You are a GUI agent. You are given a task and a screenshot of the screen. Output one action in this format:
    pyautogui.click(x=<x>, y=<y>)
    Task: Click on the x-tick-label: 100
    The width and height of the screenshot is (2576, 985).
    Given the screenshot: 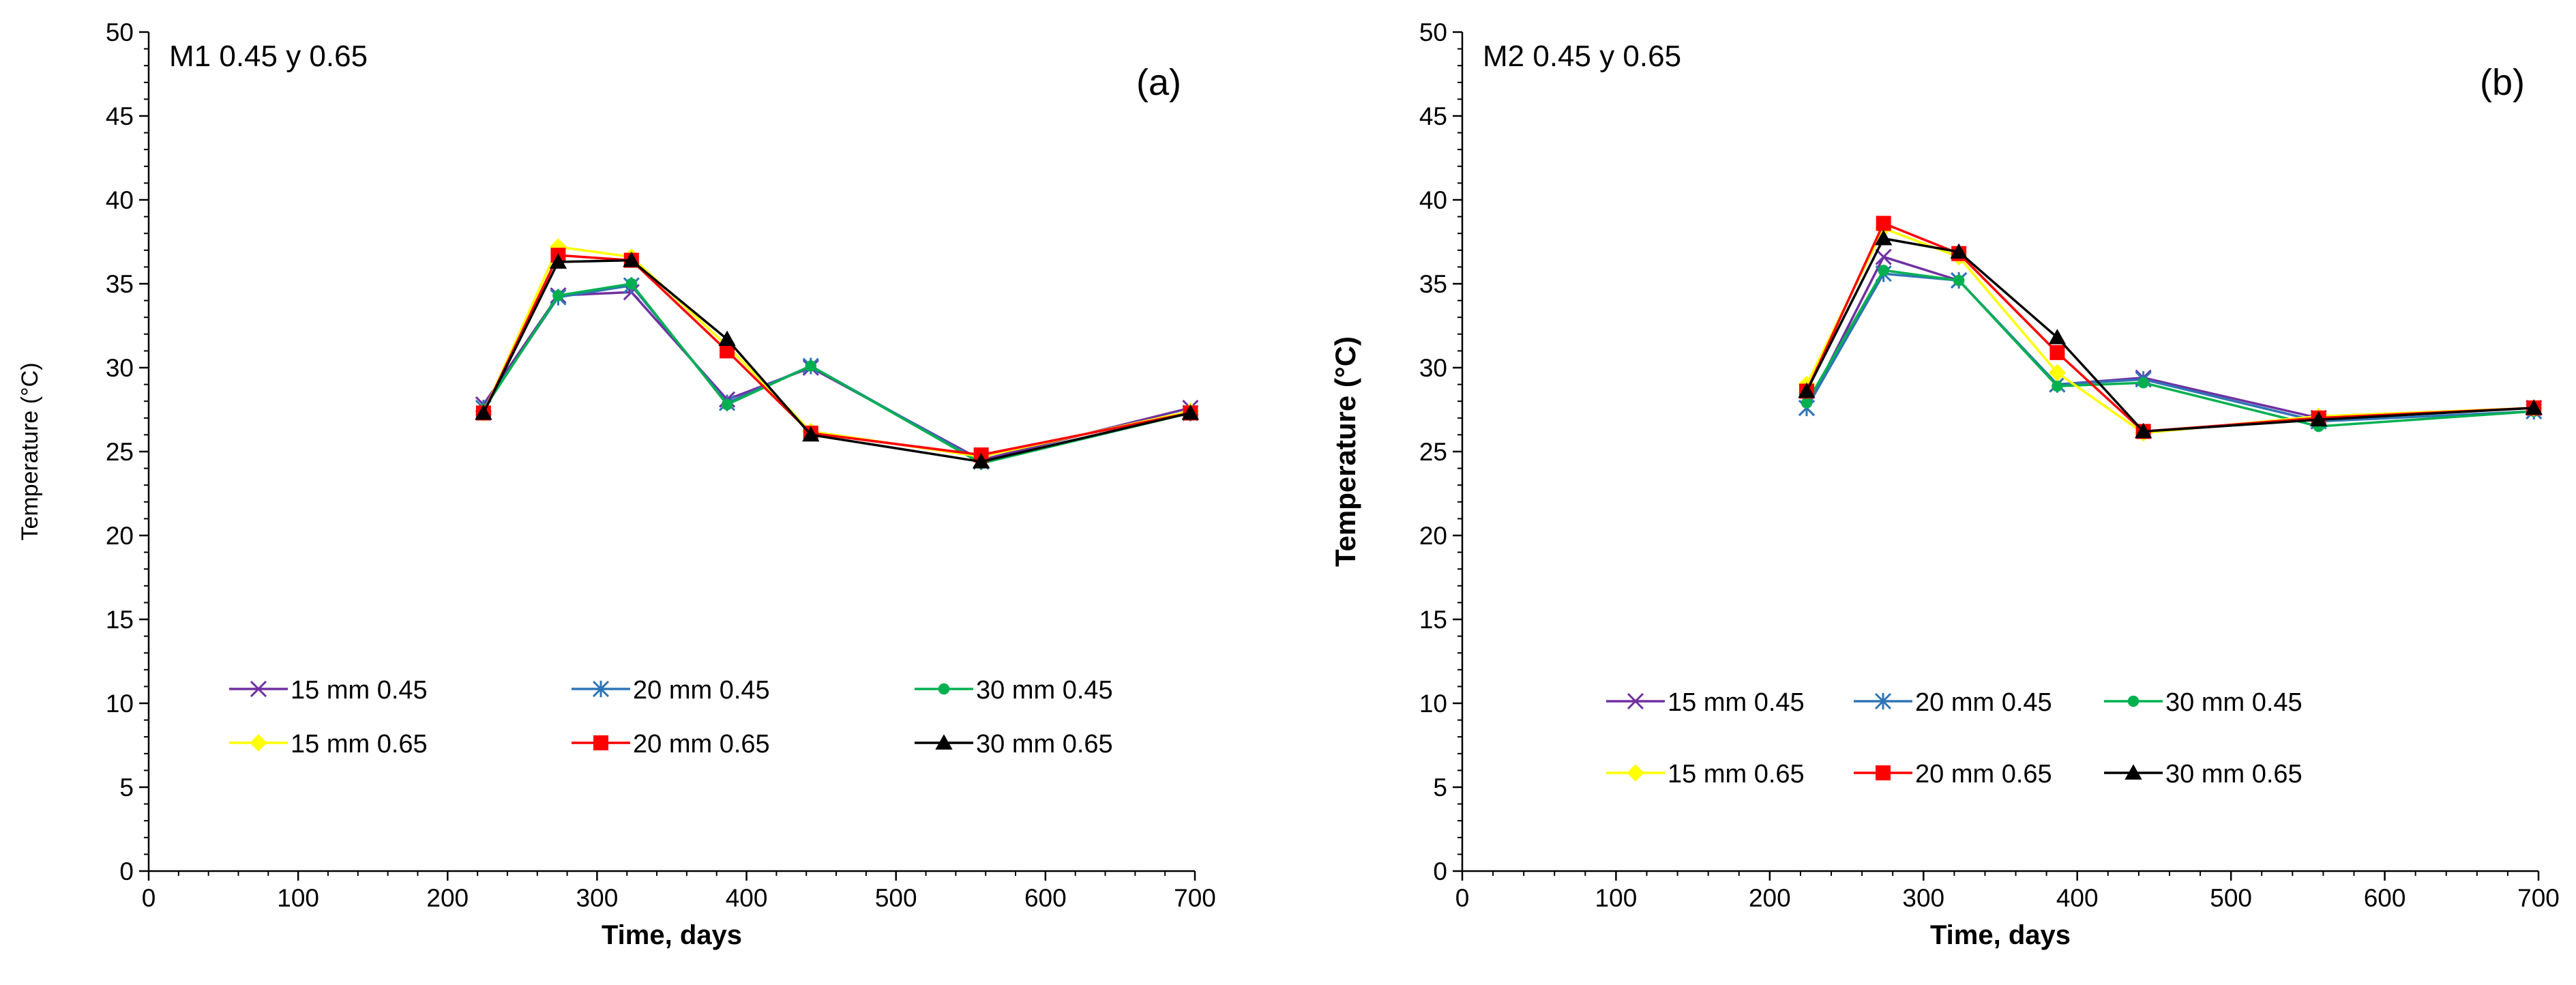 What is the action you would take?
    pyautogui.click(x=1616, y=898)
    